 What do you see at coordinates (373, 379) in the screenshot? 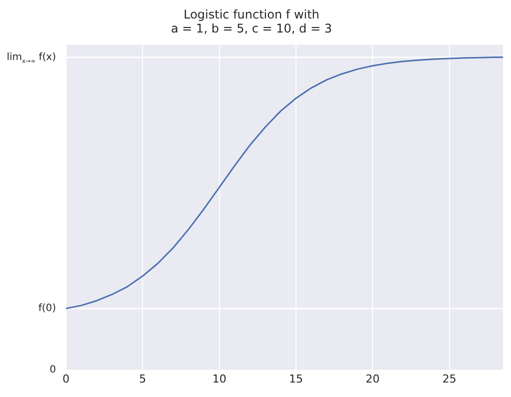
I see `x-tick-label: 20` at bounding box center [373, 379].